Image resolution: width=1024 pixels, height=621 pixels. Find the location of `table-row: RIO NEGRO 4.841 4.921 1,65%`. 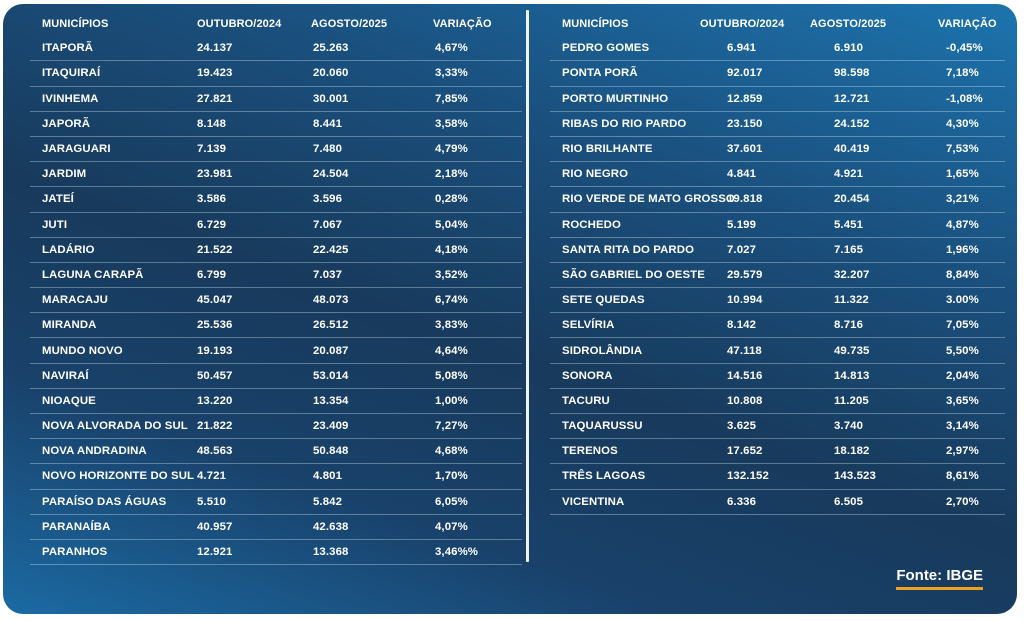

table-row: RIO NEGRO 4.841 4.921 1,65% is located at coordinates (777, 175).